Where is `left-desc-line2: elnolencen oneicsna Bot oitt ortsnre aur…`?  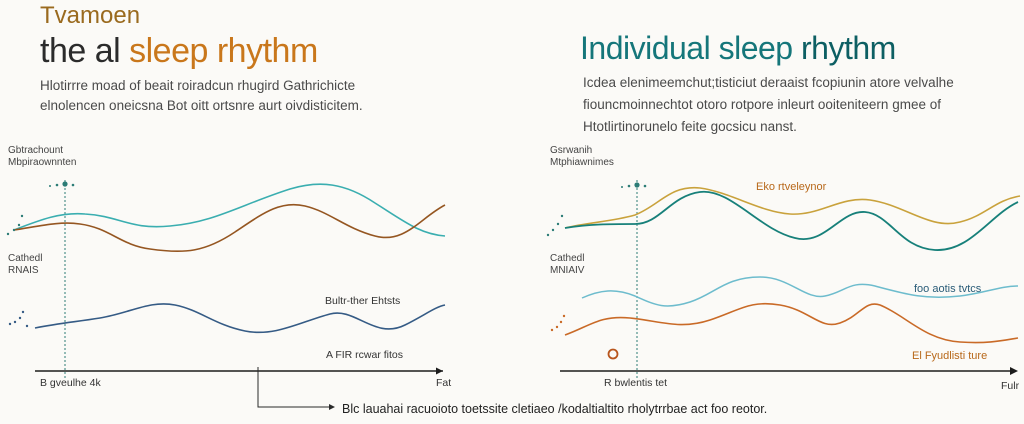
left-desc-line2: elnolencen oneicsna Bot oitt ortsnre aur… is located at coordinates (201, 105).